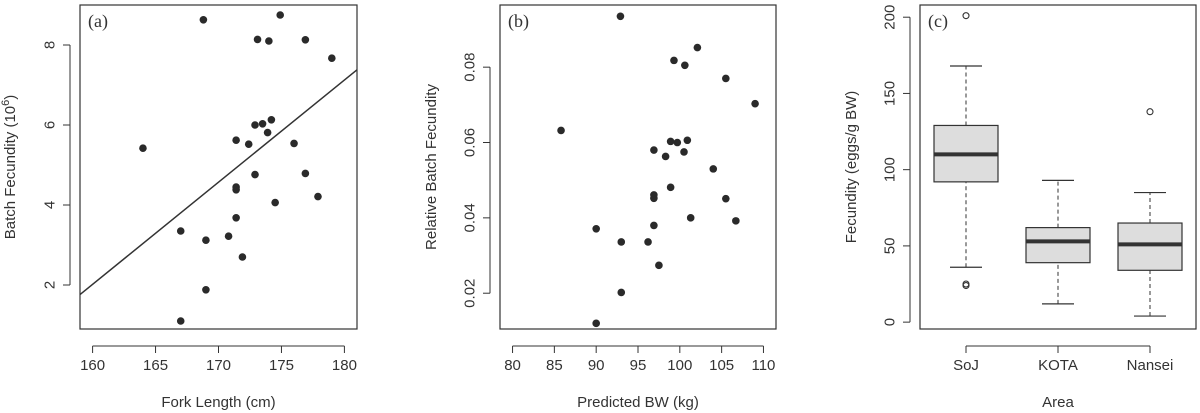 The width and height of the screenshot is (1200, 413). I want to click on y-tick-label: 0.02, so click(470, 293).